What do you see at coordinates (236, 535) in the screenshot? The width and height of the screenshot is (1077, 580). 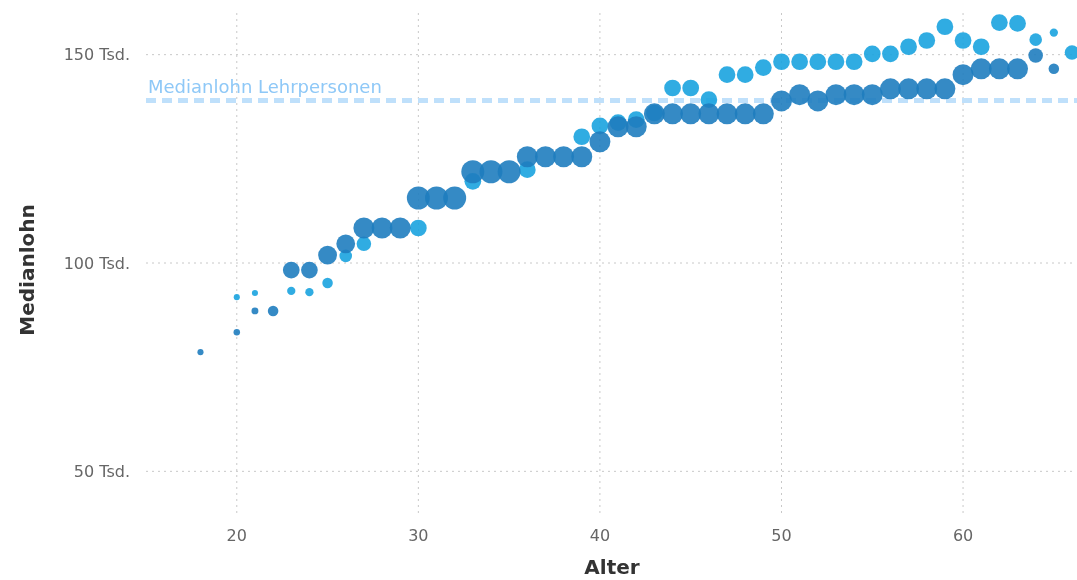 I see `x-tick-label: 20` at bounding box center [236, 535].